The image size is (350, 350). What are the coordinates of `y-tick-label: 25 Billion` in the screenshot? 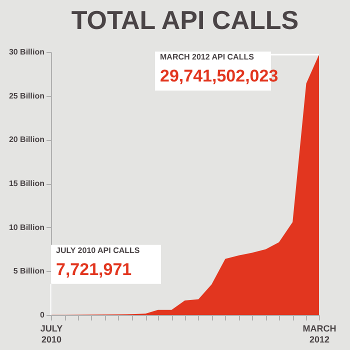 It's located at (26, 95).